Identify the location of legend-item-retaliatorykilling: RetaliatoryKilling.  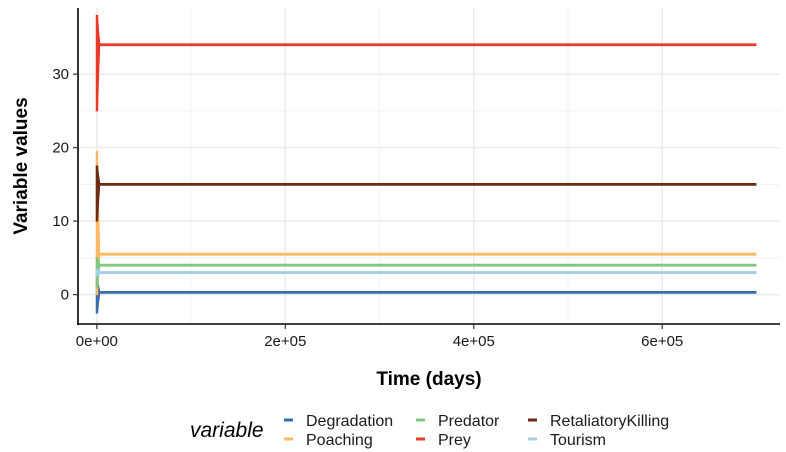
(598, 421).